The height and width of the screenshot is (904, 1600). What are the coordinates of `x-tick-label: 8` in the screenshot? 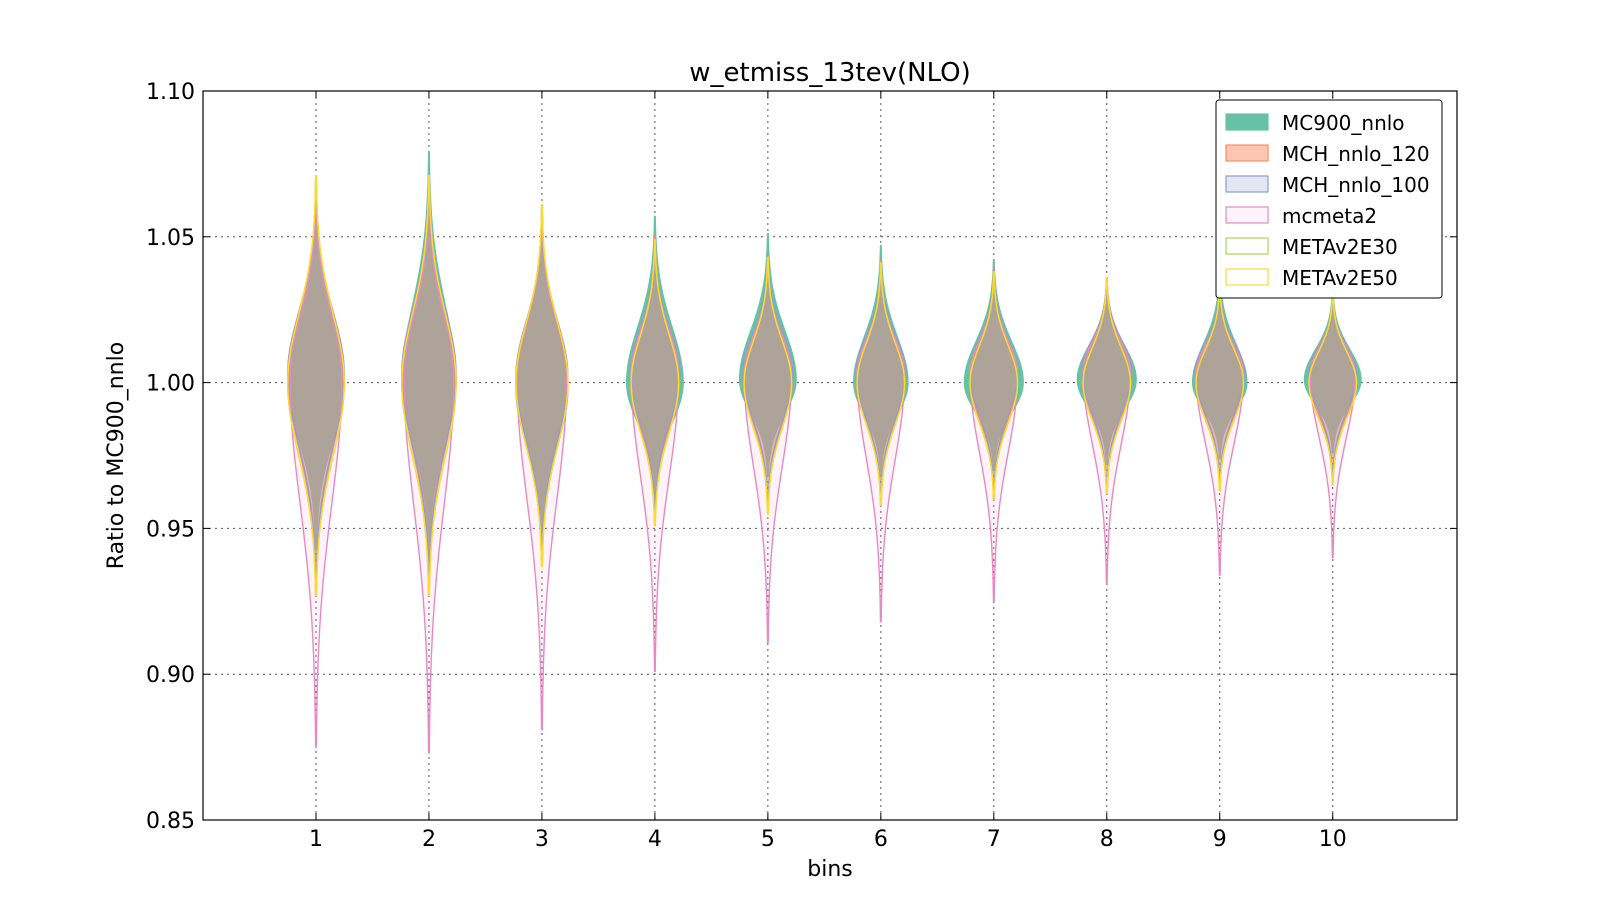 It's located at (1107, 839).